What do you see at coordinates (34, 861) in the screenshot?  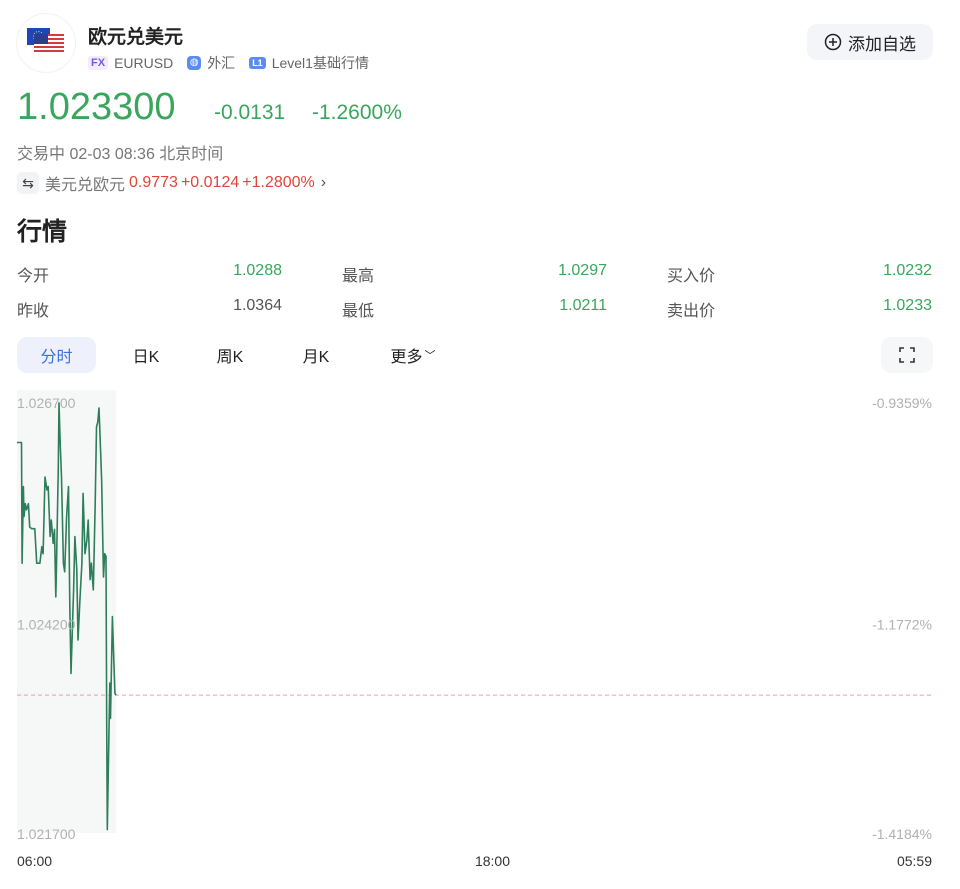 I see `x-tick-label: 06:00` at bounding box center [34, 861].